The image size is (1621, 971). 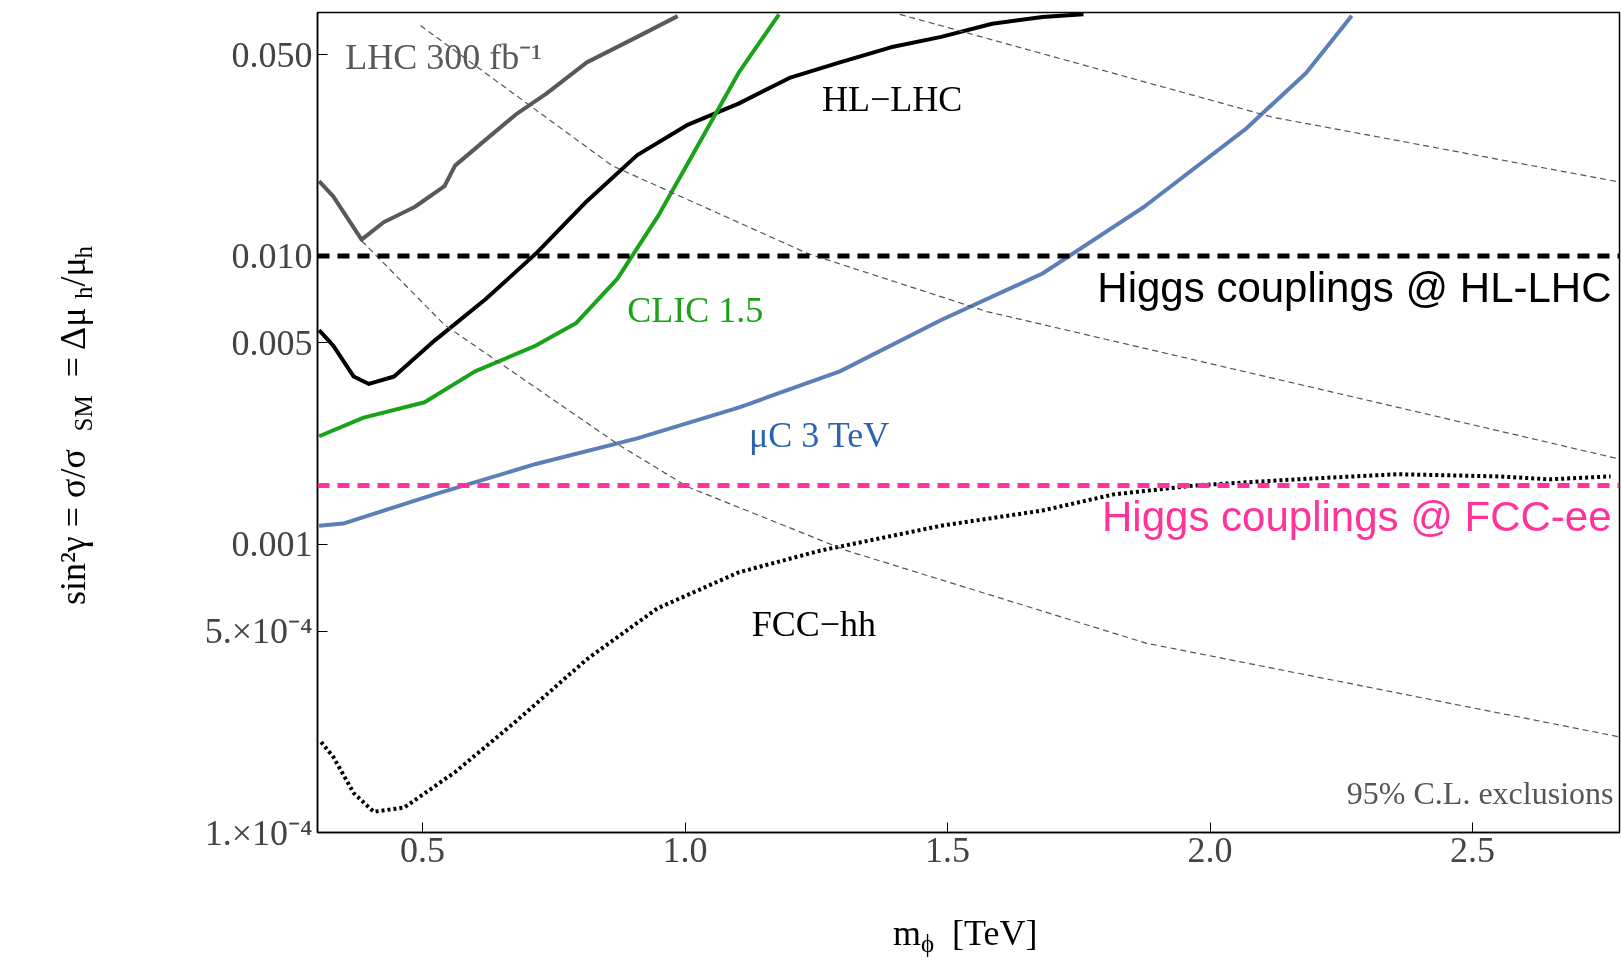 I want to click on series-label: CLIC 1.5, so click(x=695, y=309).